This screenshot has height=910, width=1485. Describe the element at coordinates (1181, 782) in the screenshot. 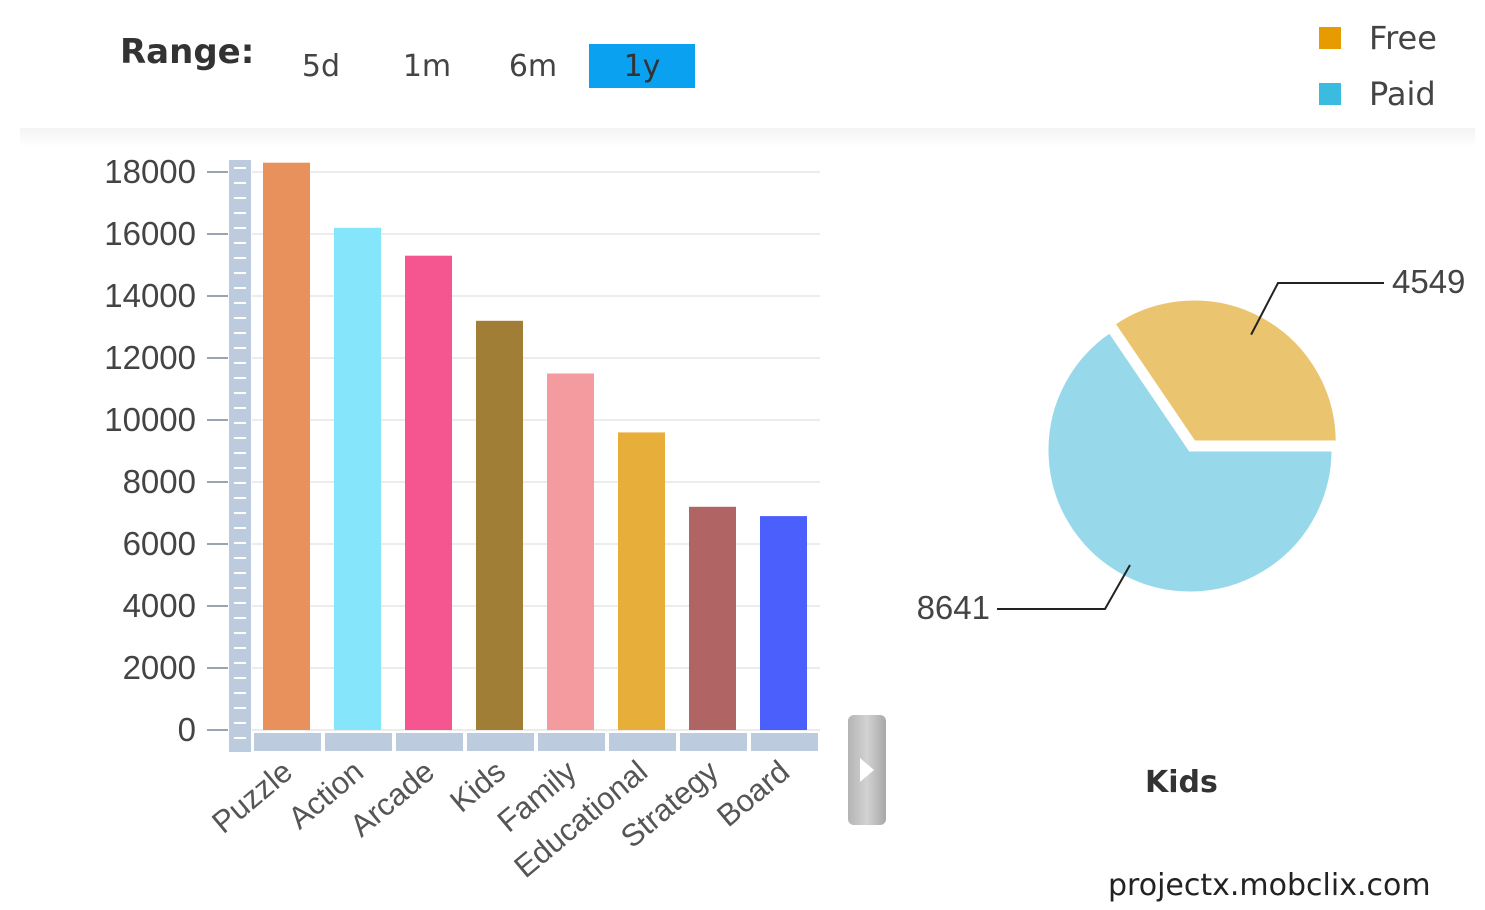

I see `pie-title: Kids` at that location.